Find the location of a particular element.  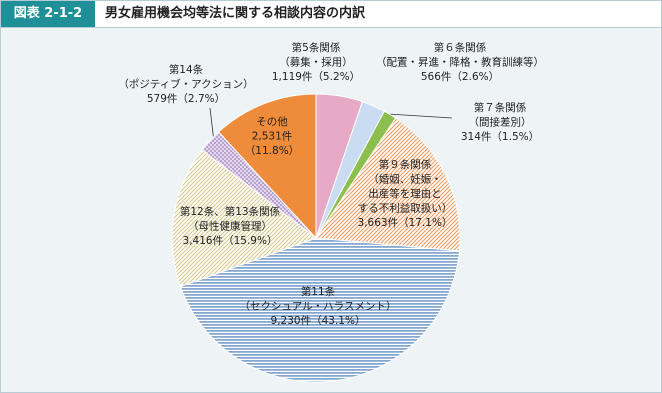

figure-number: 図表 2-1-2 is located at coordinates (48, 14).